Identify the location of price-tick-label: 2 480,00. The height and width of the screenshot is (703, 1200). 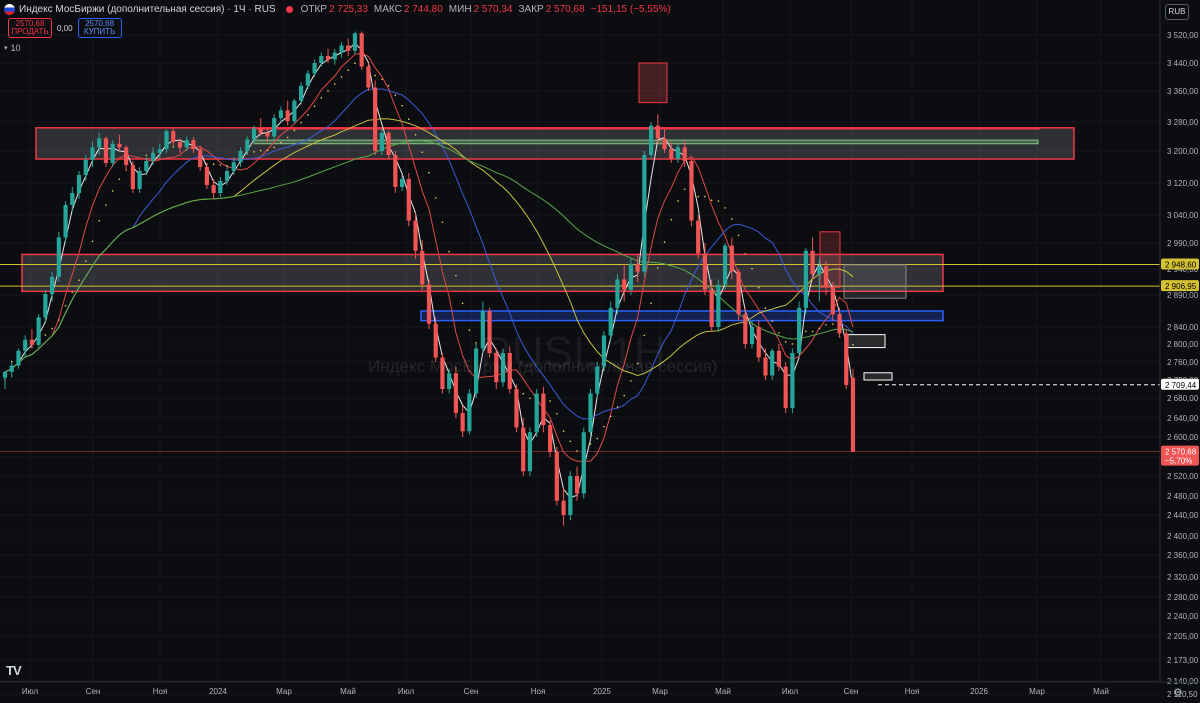
(1183, 496).